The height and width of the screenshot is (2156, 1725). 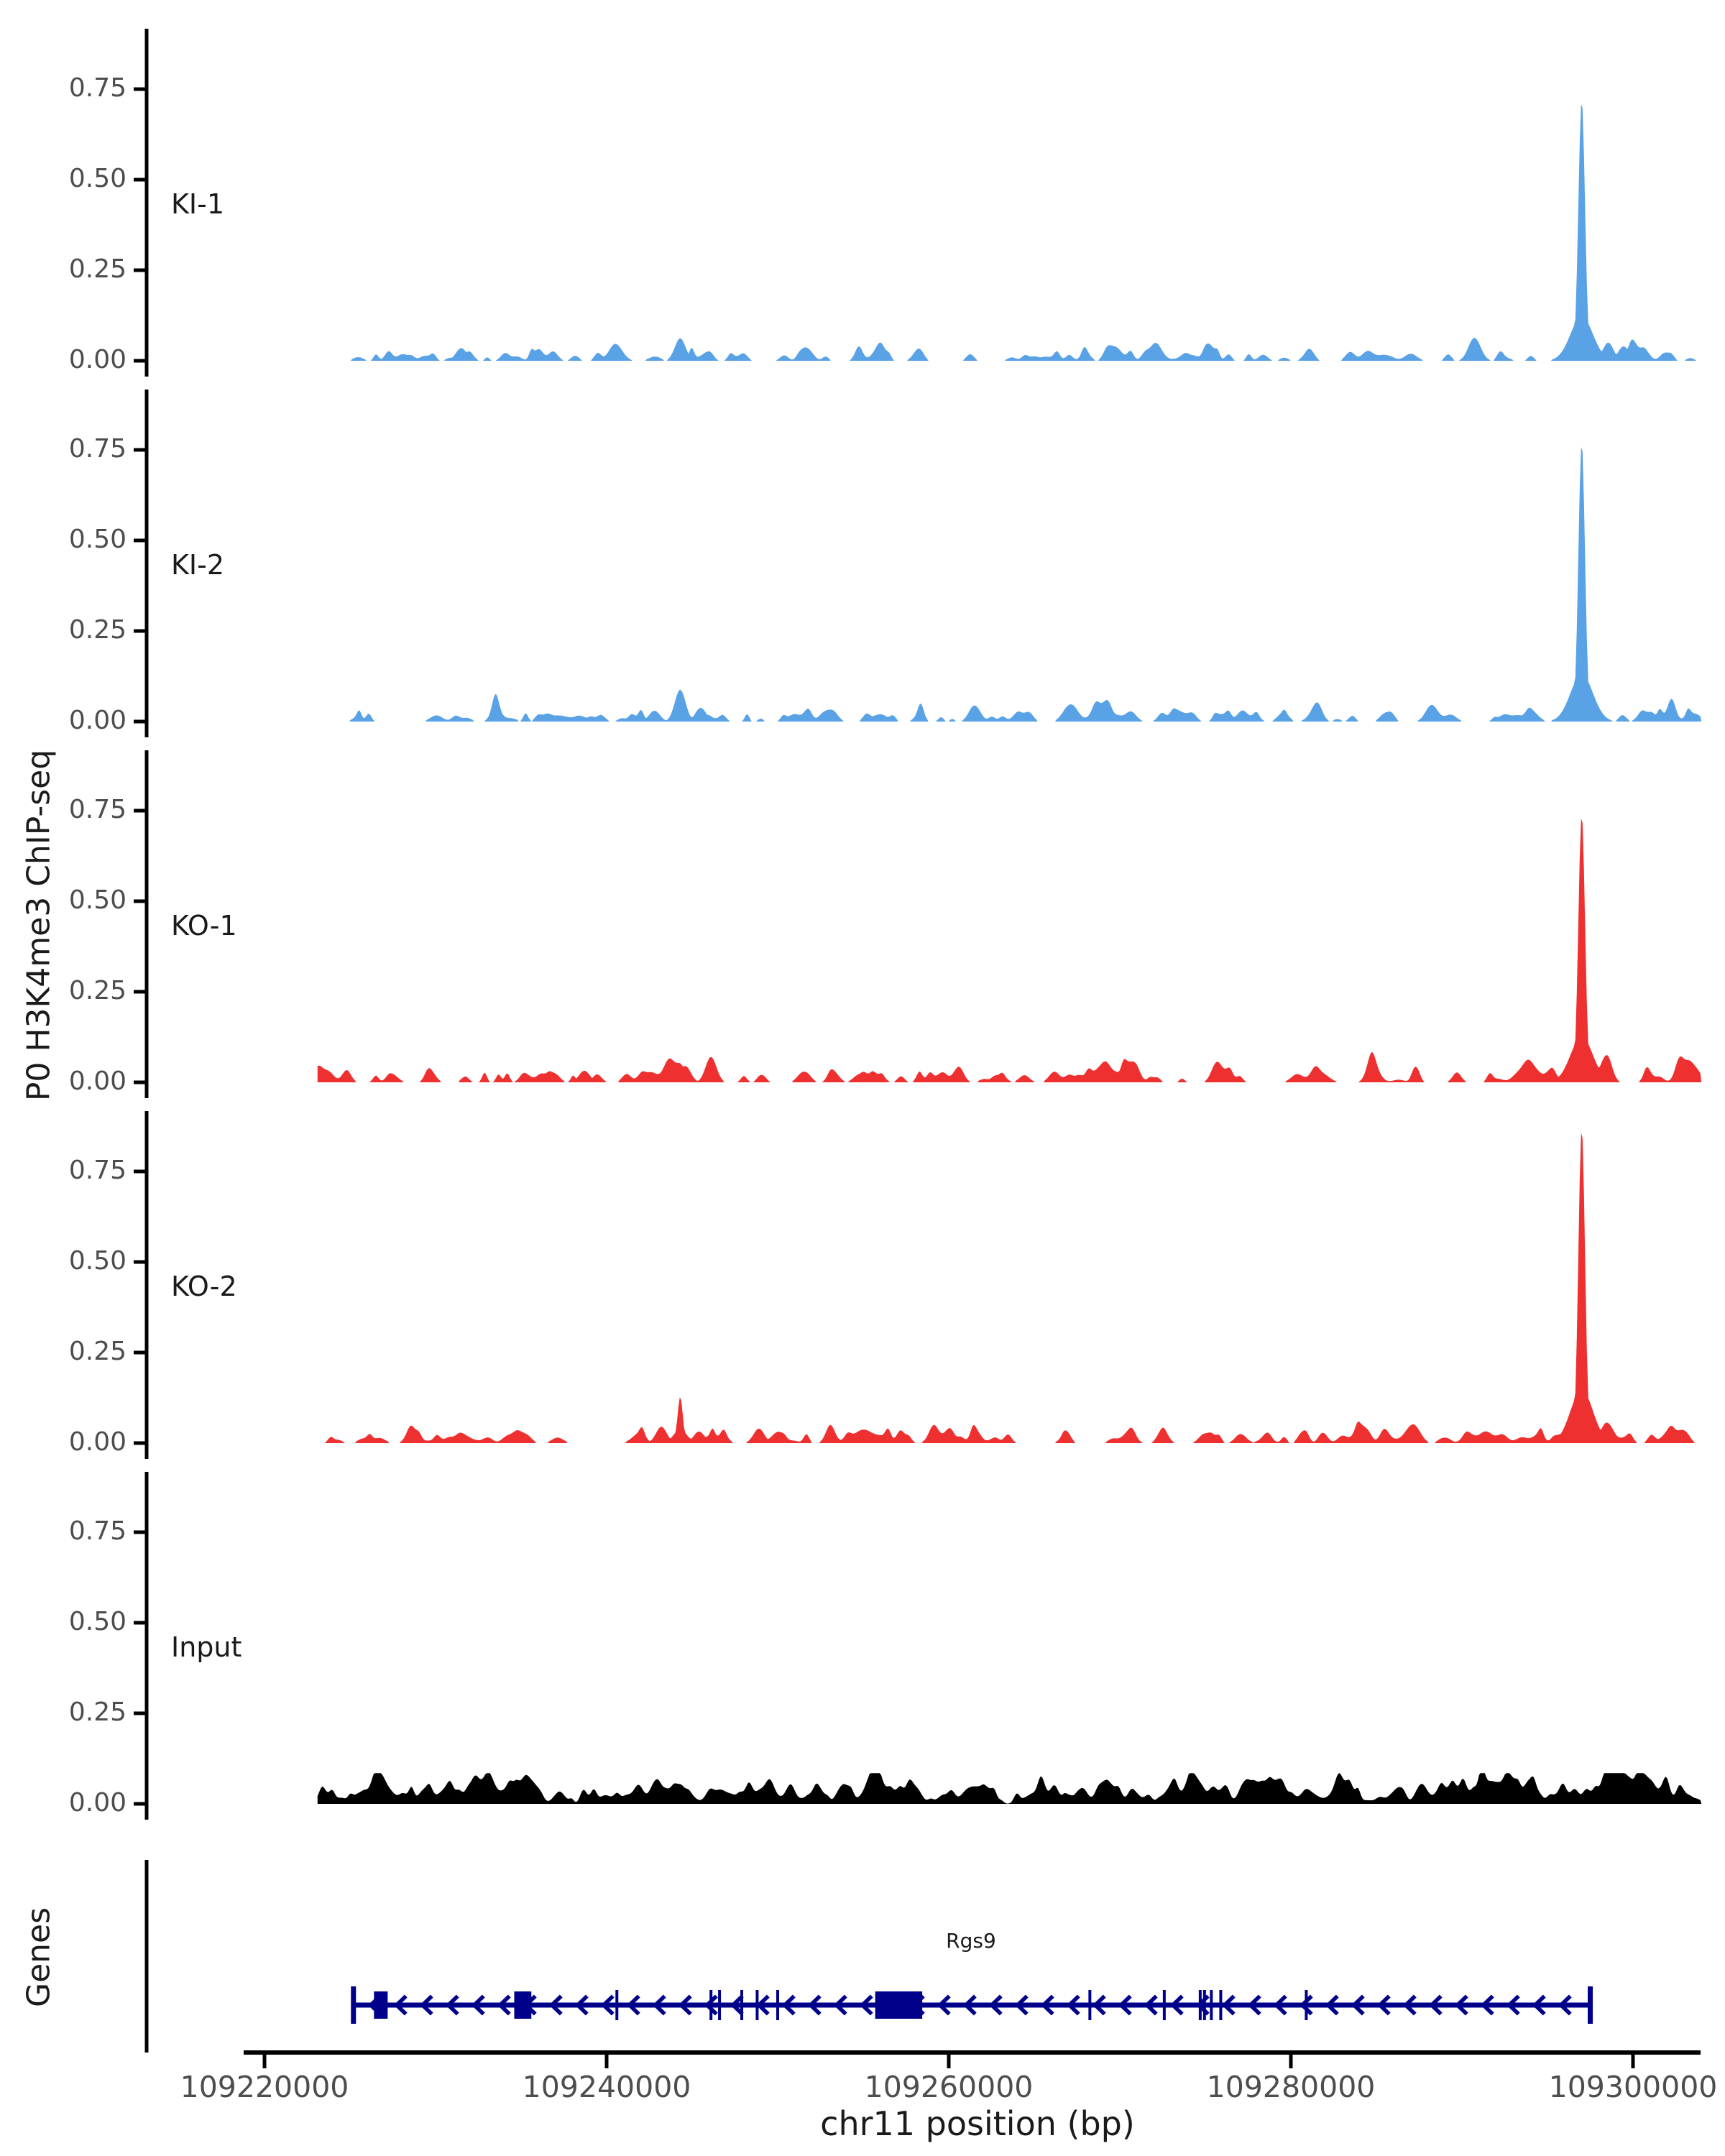 I want to click on genes-axis-title: Genes, so click(x=39, y=1958).